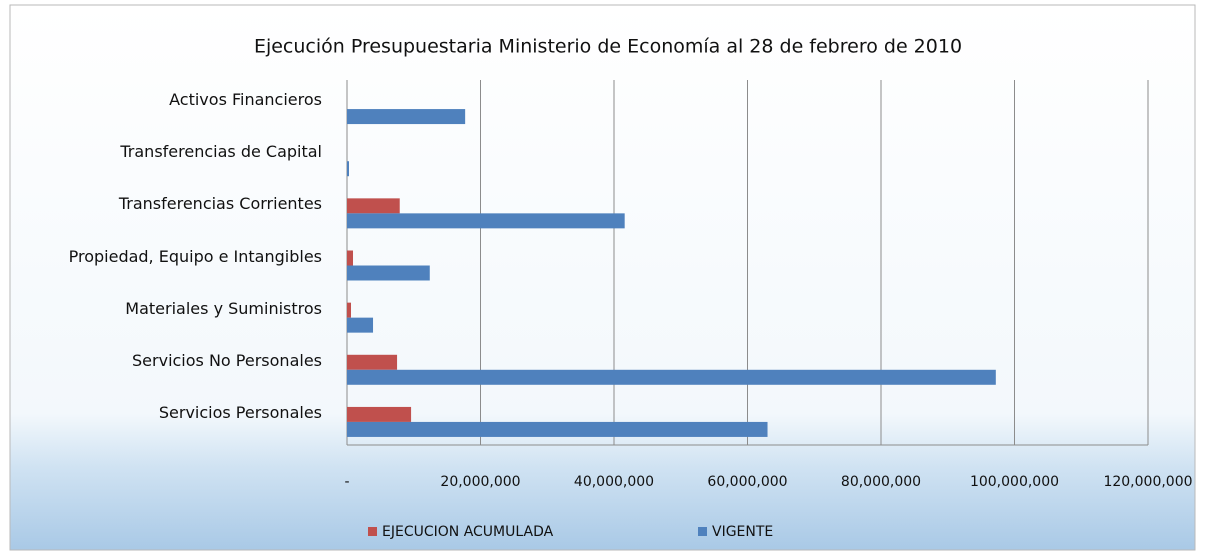 The width and height of the screenshot is (1217, 554). Describe the element at coordinates (1147, 482) in the screenshot. I see `x-tick-label: 120,000,000` at that location.